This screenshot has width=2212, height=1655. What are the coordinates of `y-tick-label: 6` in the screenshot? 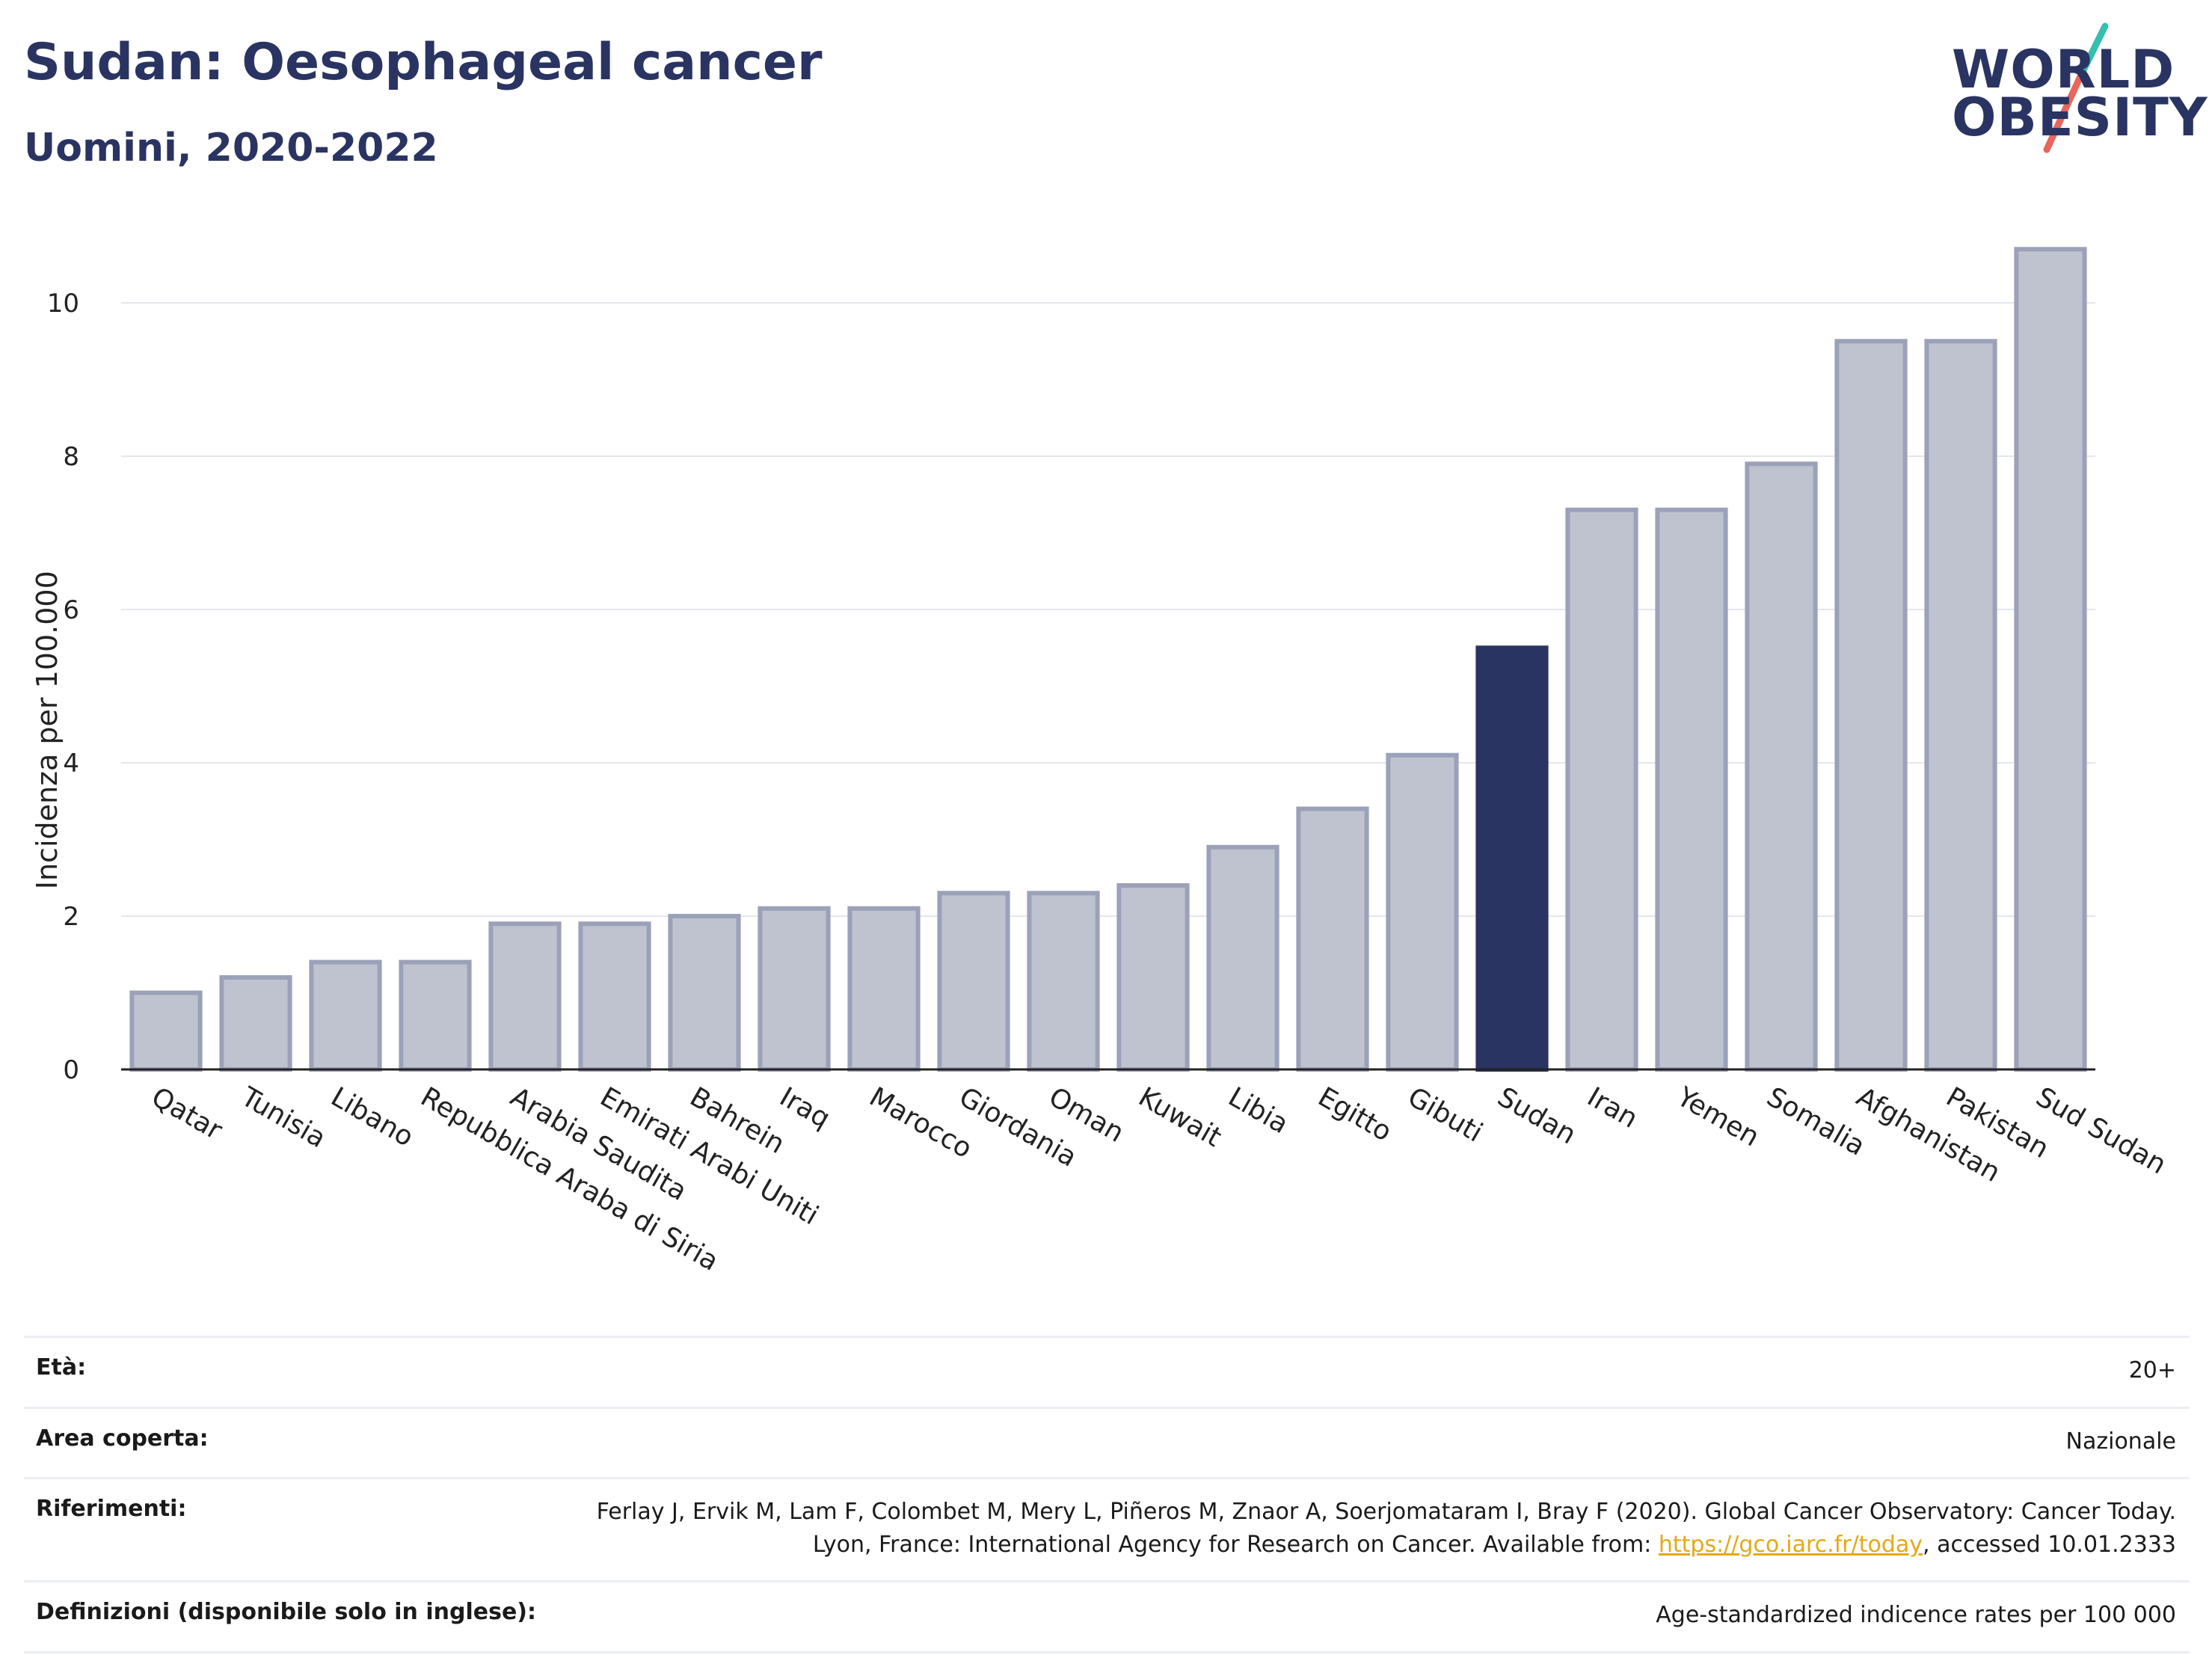 It's located at (71, 610).